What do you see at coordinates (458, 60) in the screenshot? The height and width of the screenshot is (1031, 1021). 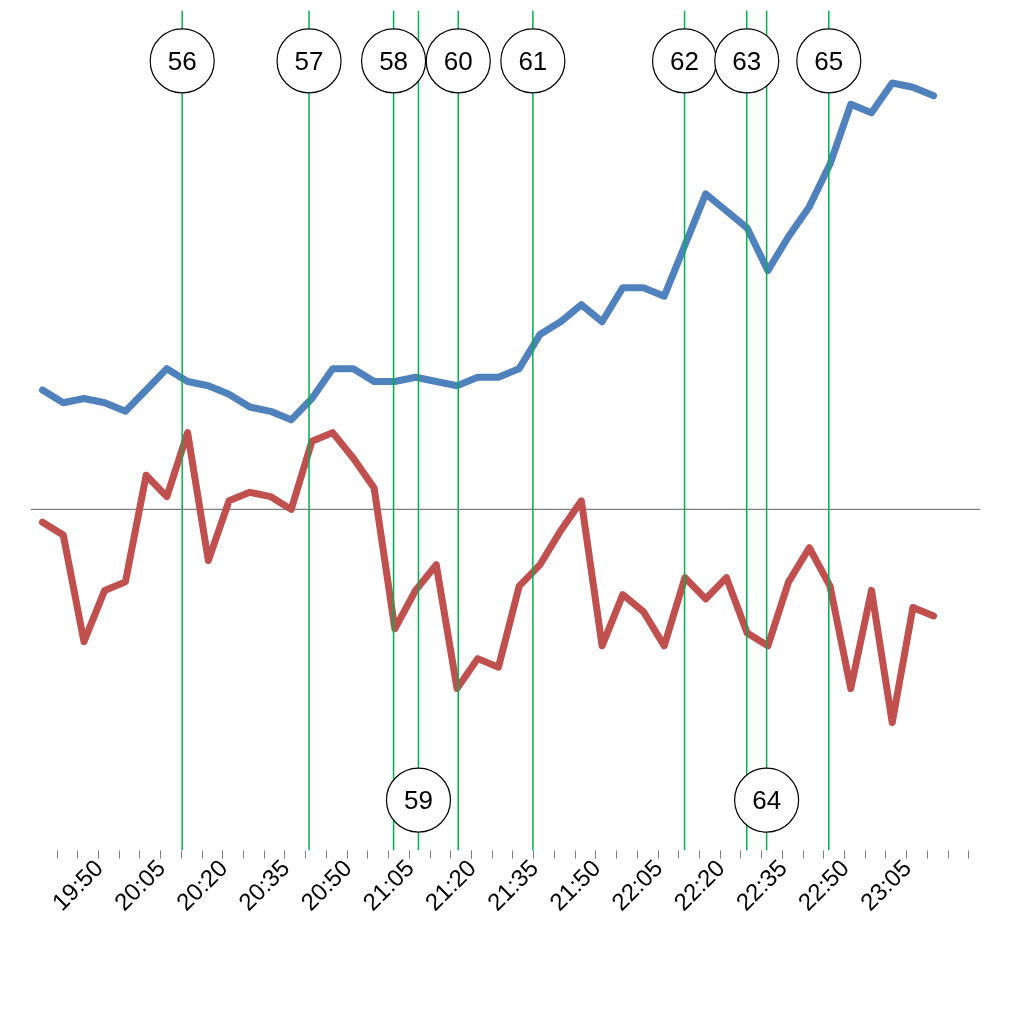 I see `annotation: 60` at bounding box center [458, 60].